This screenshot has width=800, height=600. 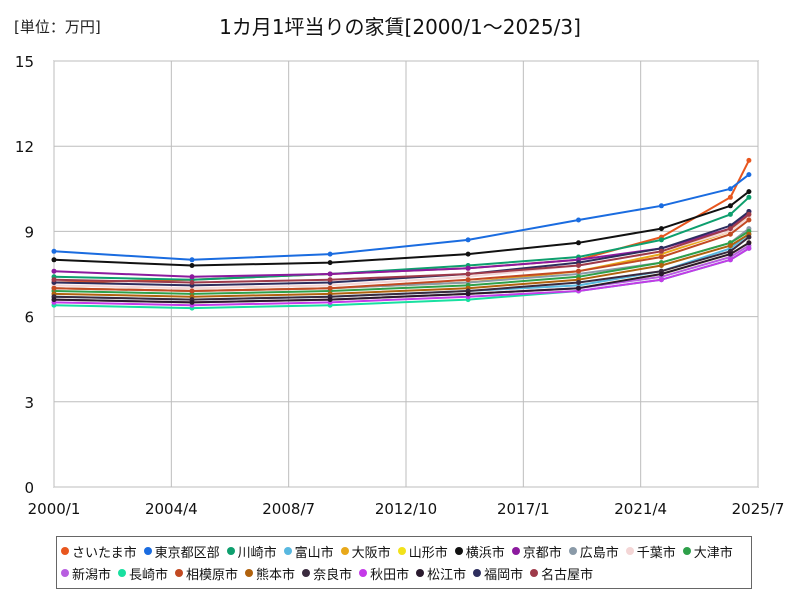 What do you see at coordinates (656, 553) in the screenshot?
I see `legend-label: 千葉市` at bounding box center [656, 553].